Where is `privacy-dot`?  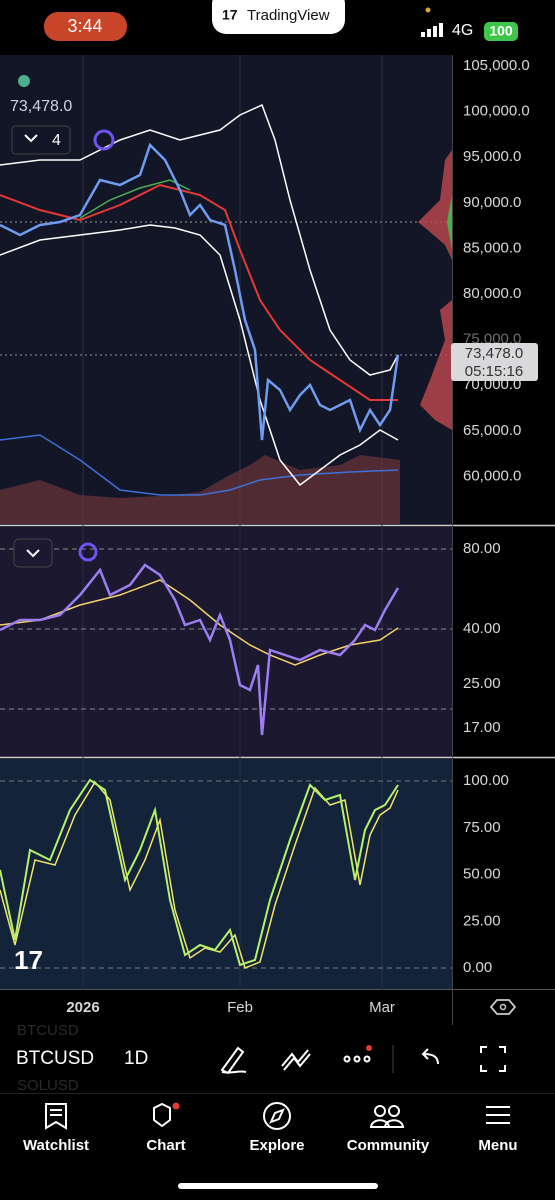 privacy-dot is located at coordinates (428, 10).